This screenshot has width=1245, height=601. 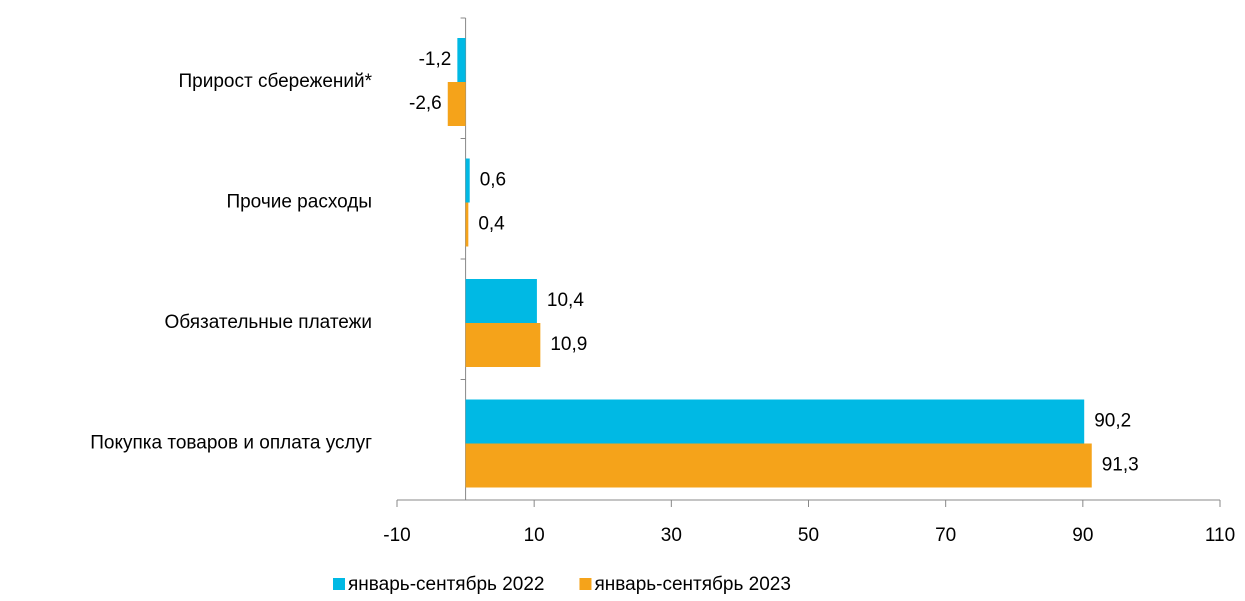 What do you see at coordinates (491, 224) in the screenshot?
I see `value-label: 0,4` at bounding box center [491, 224].